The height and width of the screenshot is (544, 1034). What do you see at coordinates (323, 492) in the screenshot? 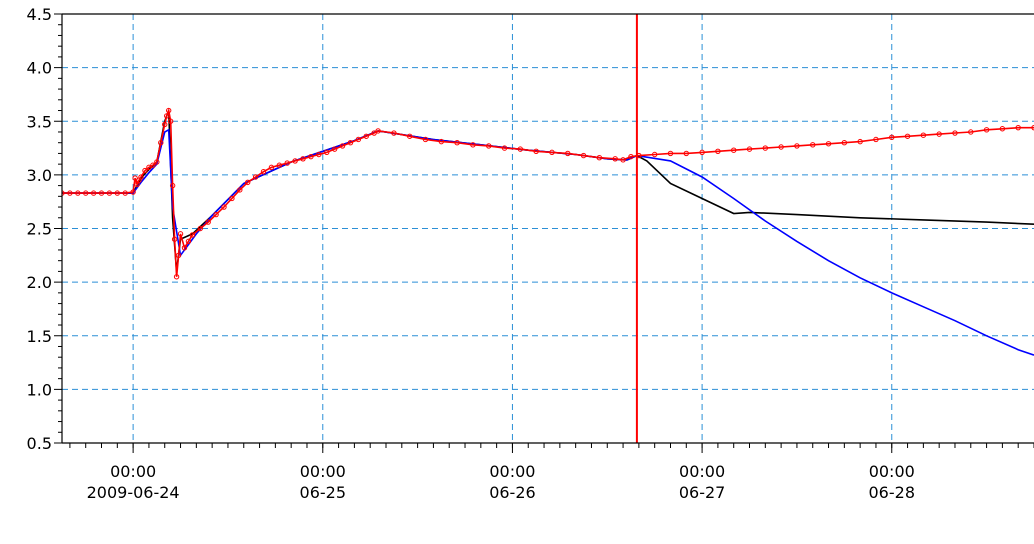
I see `x-tick-date-label: 06-25` at bounding box center [323, 492].